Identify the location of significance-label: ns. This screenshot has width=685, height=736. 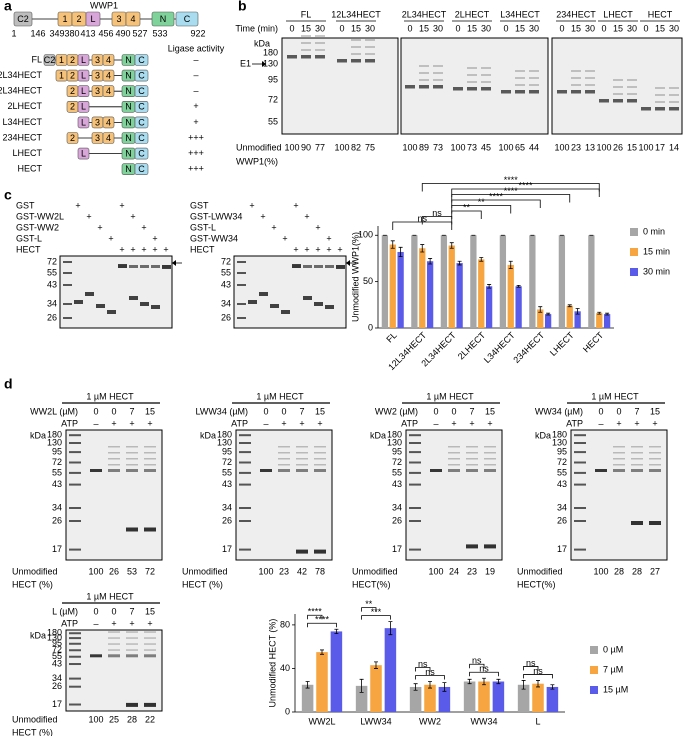
(484, 669).